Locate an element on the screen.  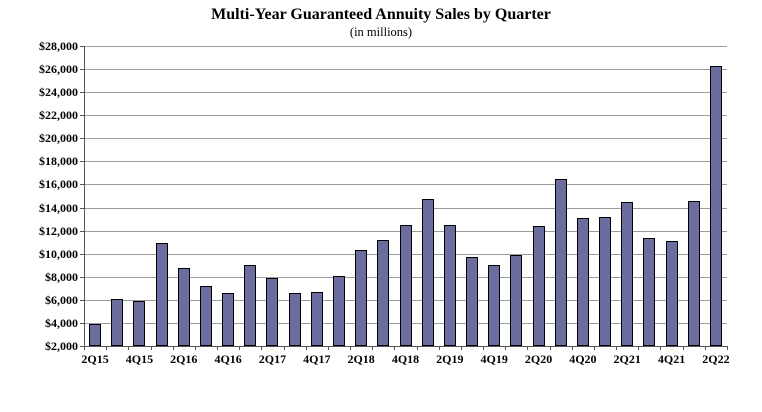
y-axis-label: $8,000 is located at coordinates (61, 276).